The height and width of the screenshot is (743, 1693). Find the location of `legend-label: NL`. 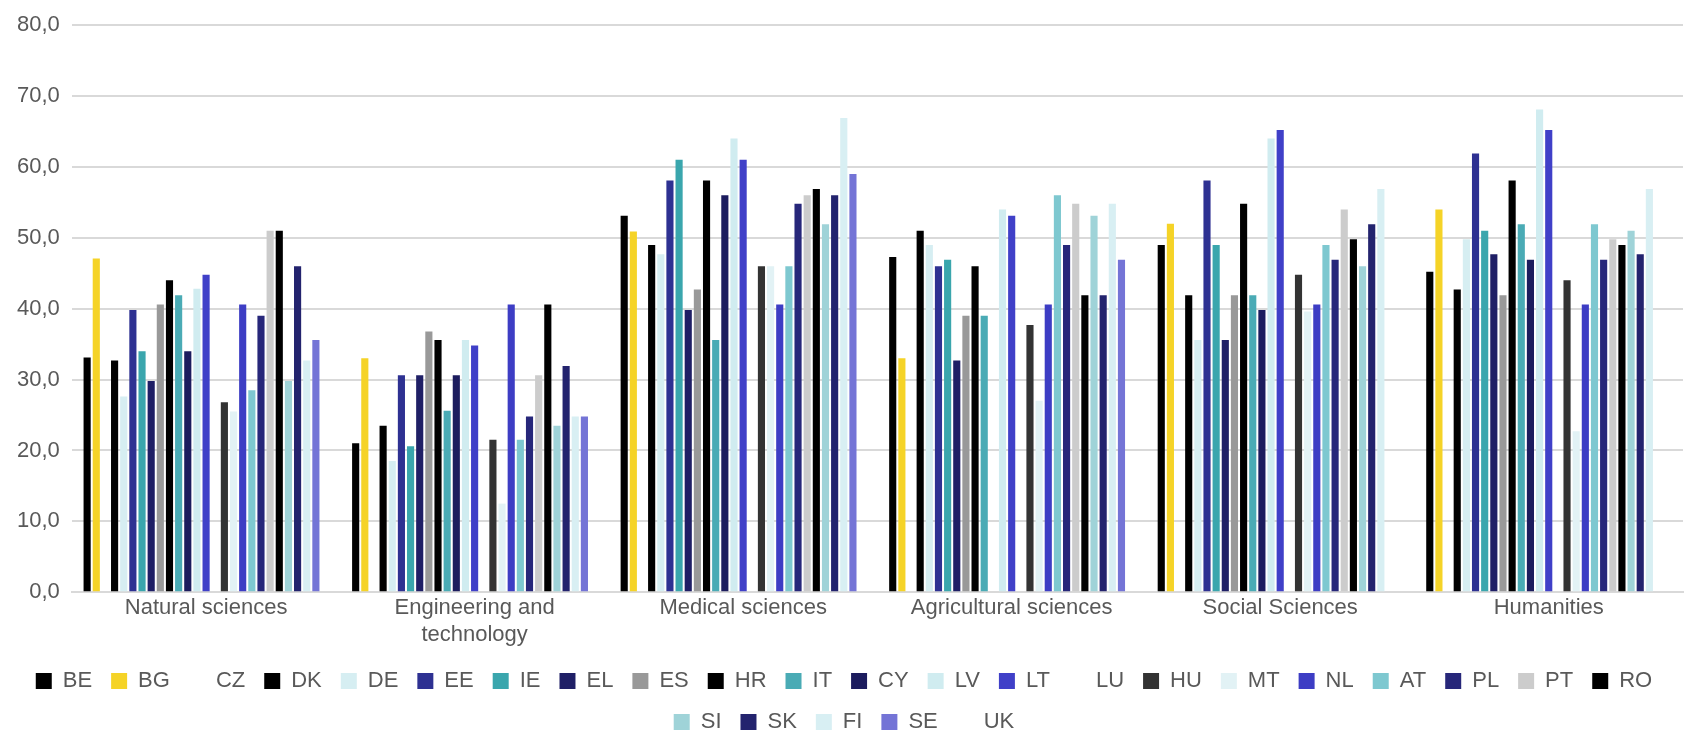

legend-label: NL is located at coordinates (1339, 680).